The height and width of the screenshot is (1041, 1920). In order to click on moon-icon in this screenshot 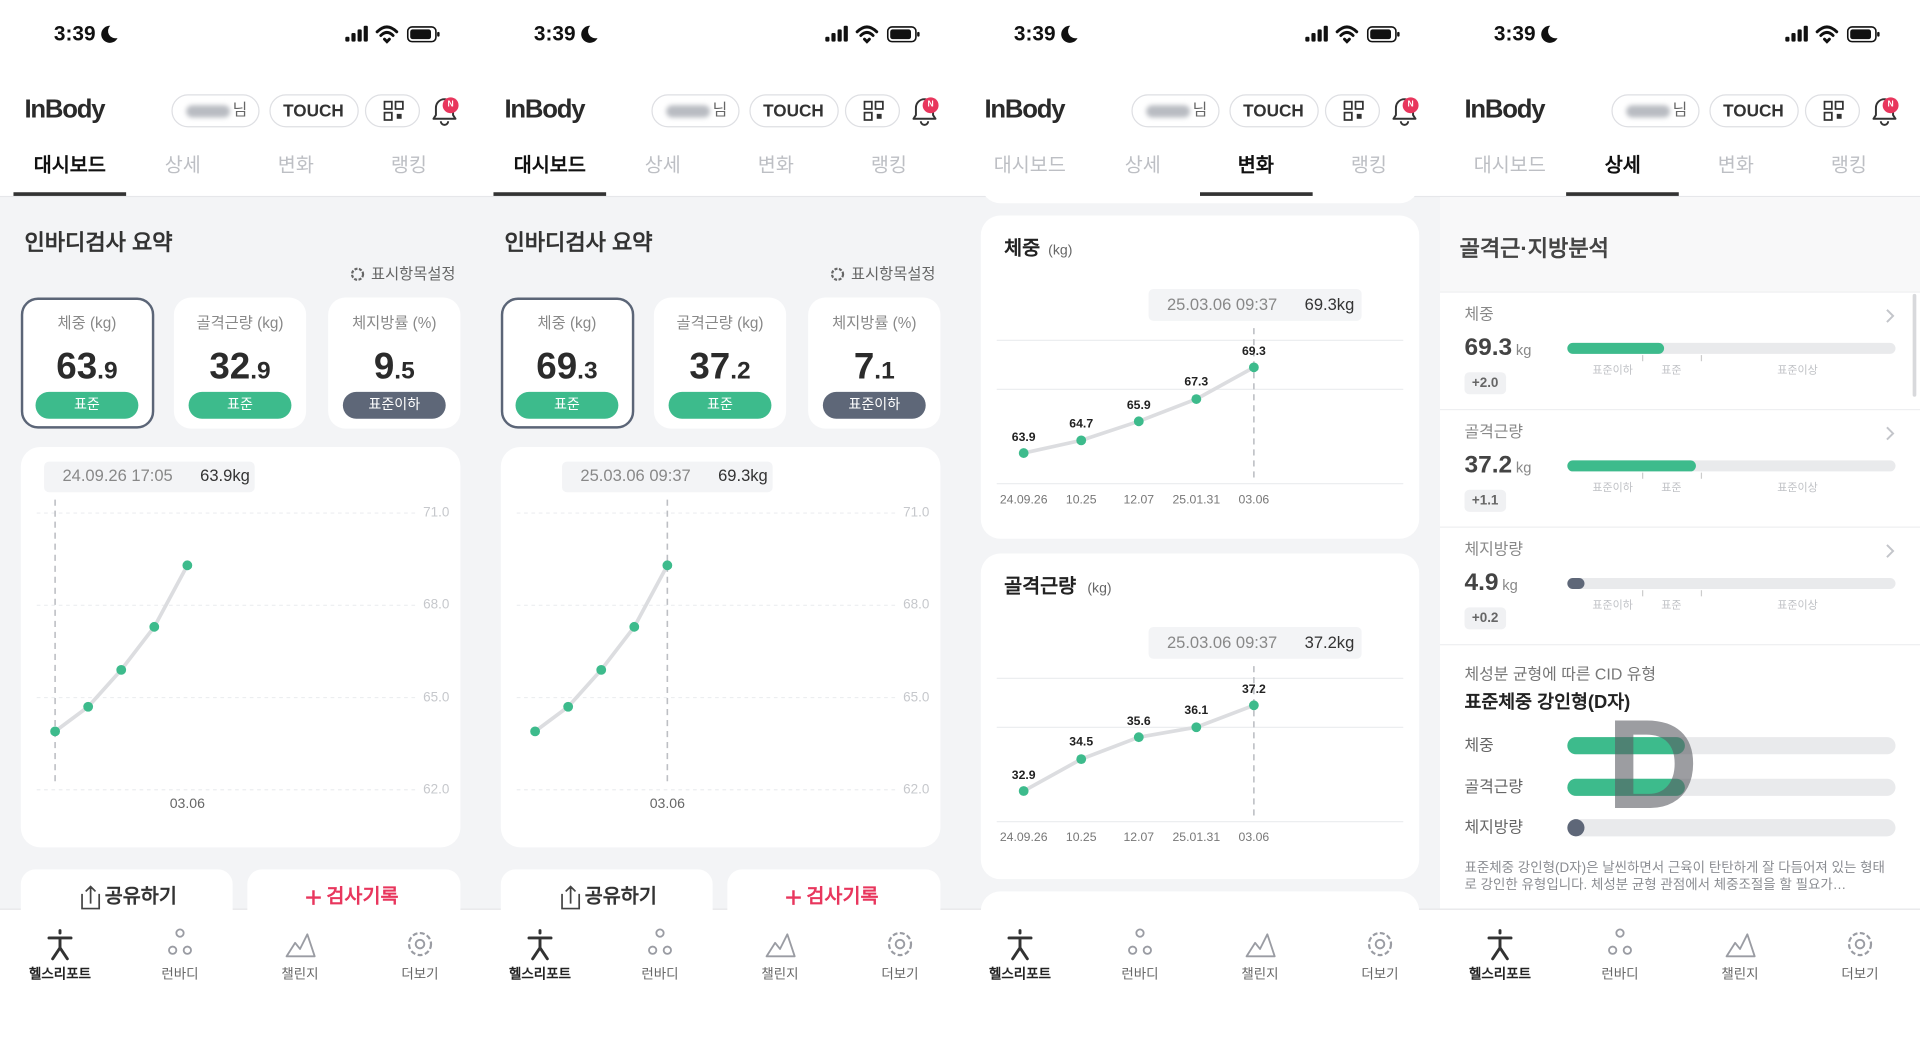, I will do `click(109, 34)`.